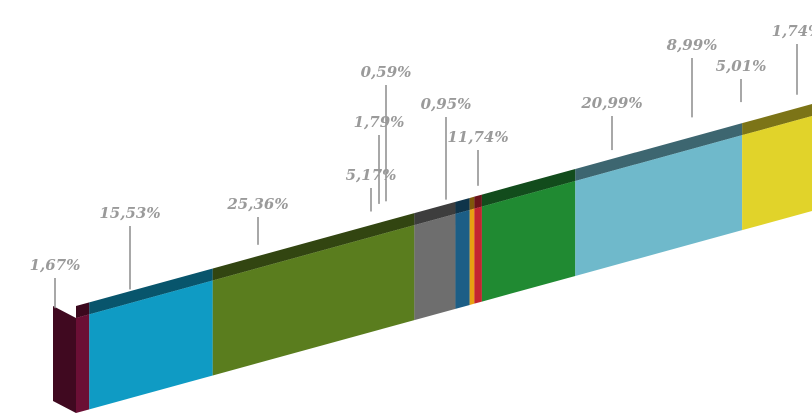  I want to click on percentage-label-10: 5,01%, so click(741, 66).